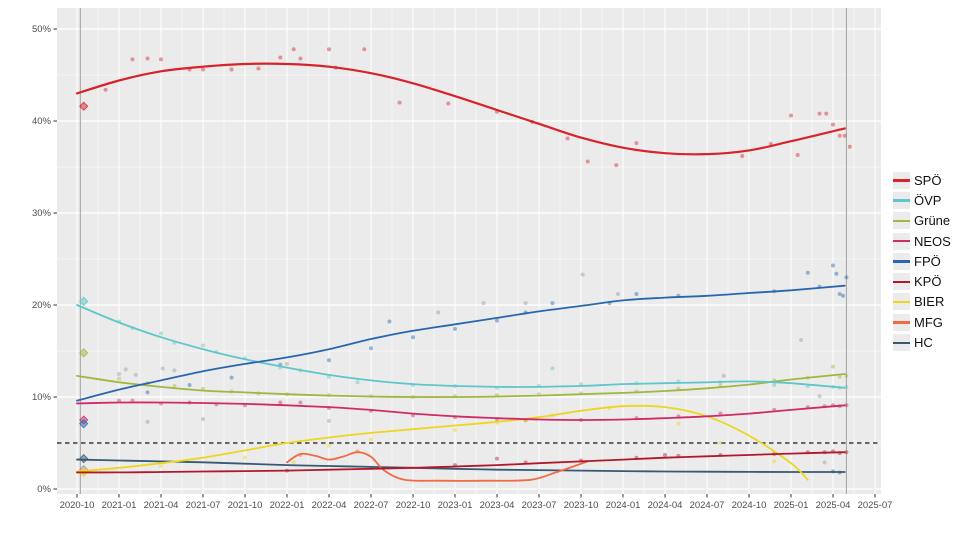  Describe the element at coordinates (707, 505) in the screenshot. I see `x-tick-label: 2024-07` at that location.